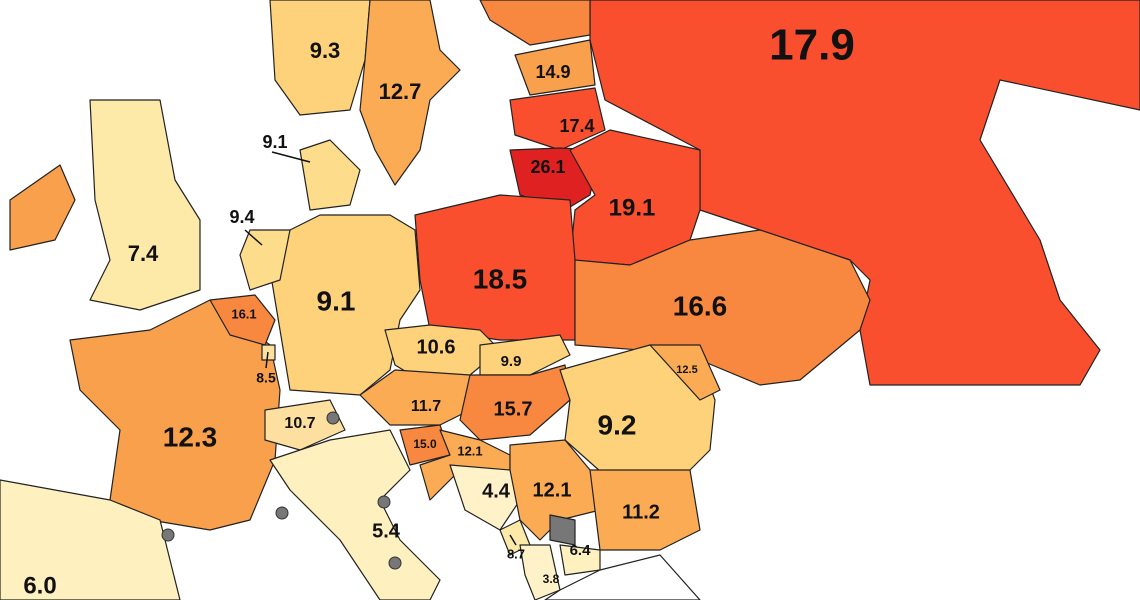 The height and width of the screenshot is (600, 1140). I want to click on latvia, so click(557, 119).